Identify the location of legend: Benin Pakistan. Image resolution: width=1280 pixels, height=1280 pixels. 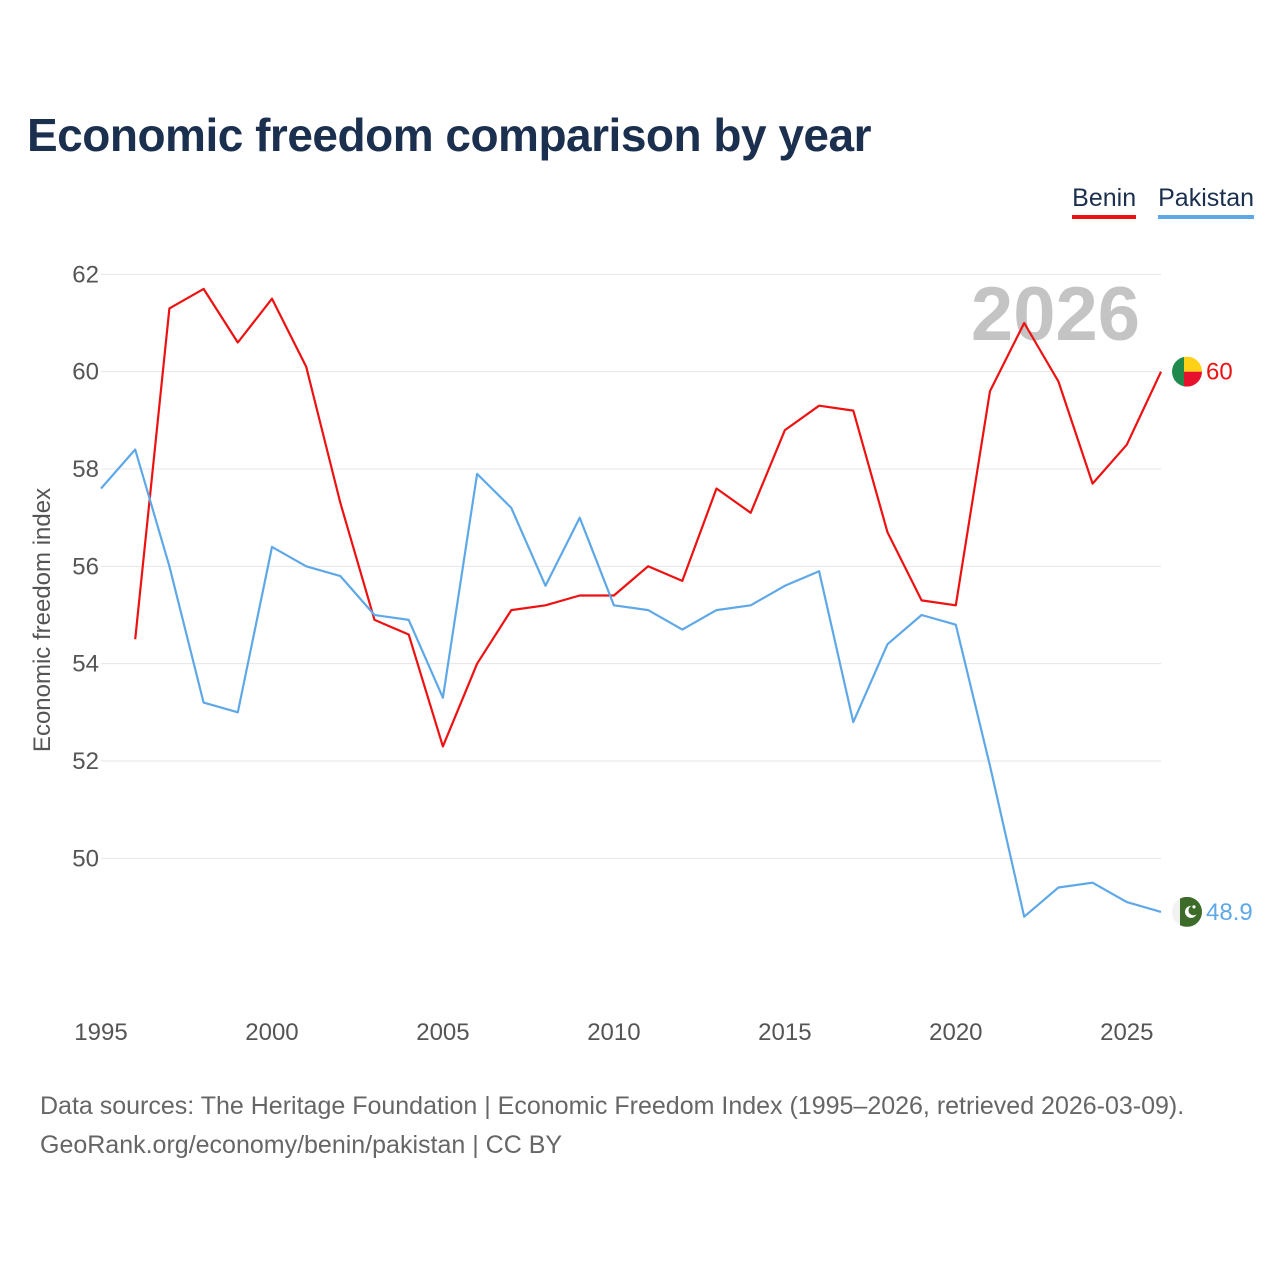
(1163, 201).